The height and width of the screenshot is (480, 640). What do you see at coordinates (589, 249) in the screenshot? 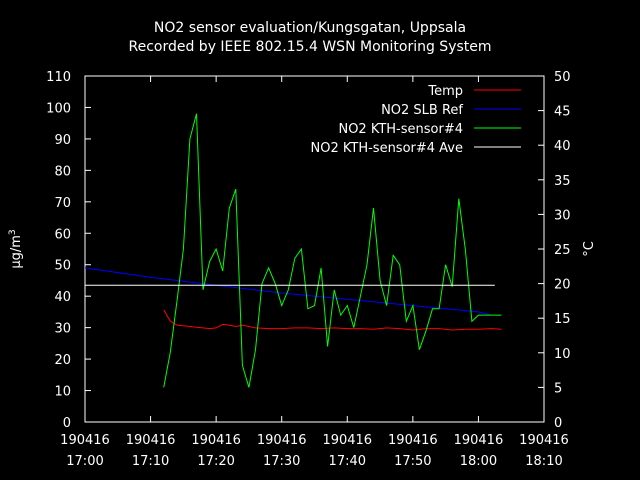
I see `y-axis-right-label: °C` at bounding box center [589, 249].